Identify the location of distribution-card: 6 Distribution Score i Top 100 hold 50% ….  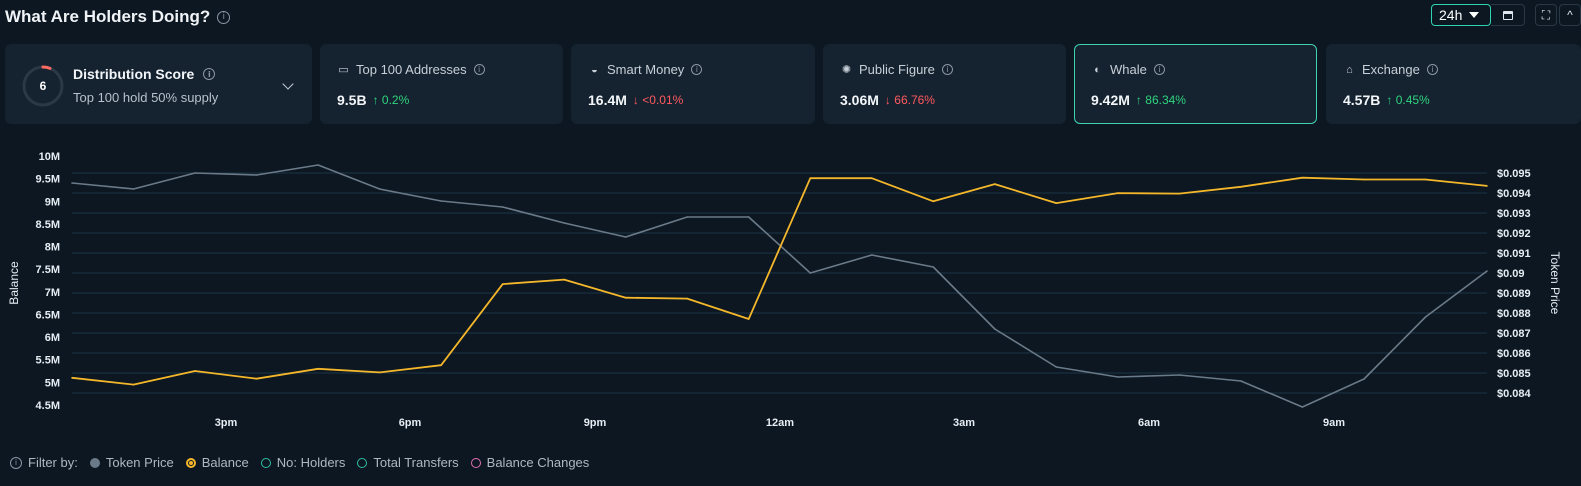
(158, 84).